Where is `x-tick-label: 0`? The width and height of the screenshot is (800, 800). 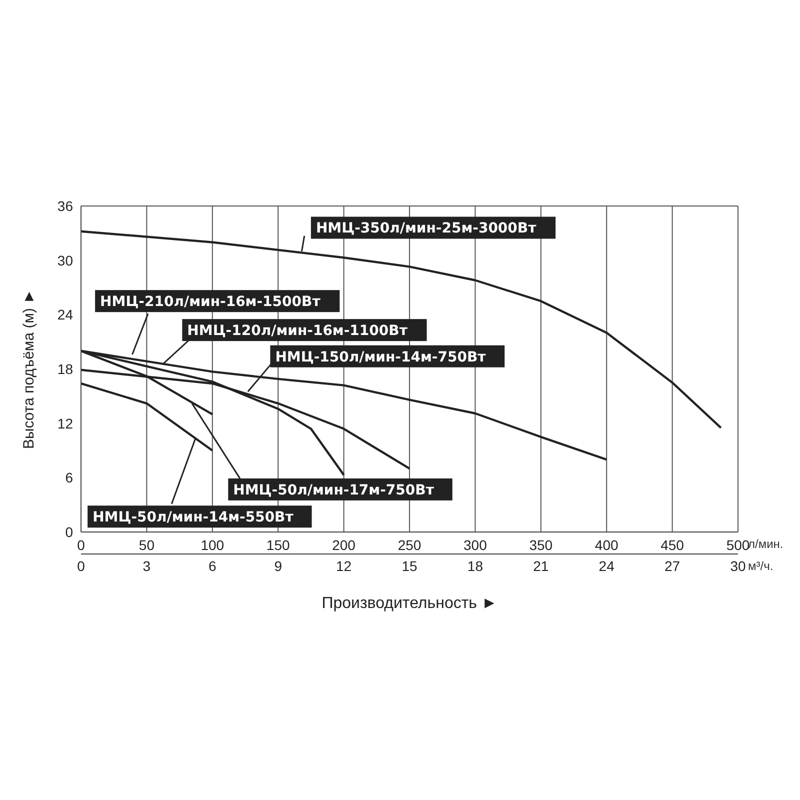 x-tick-label: 0 is located at coordinates (81, 544).